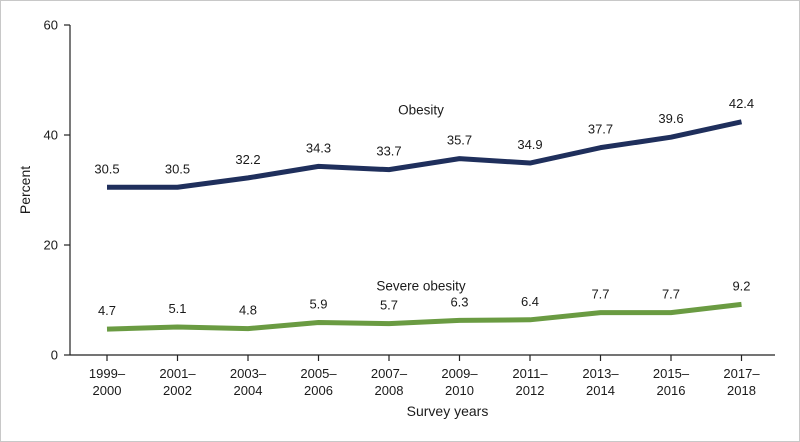 Image resolution: width=800 pixels, height=442 pixels. Describe the element at coordinates (741, 285) in the screenshot. I see `data-label: 9.2` at that location.